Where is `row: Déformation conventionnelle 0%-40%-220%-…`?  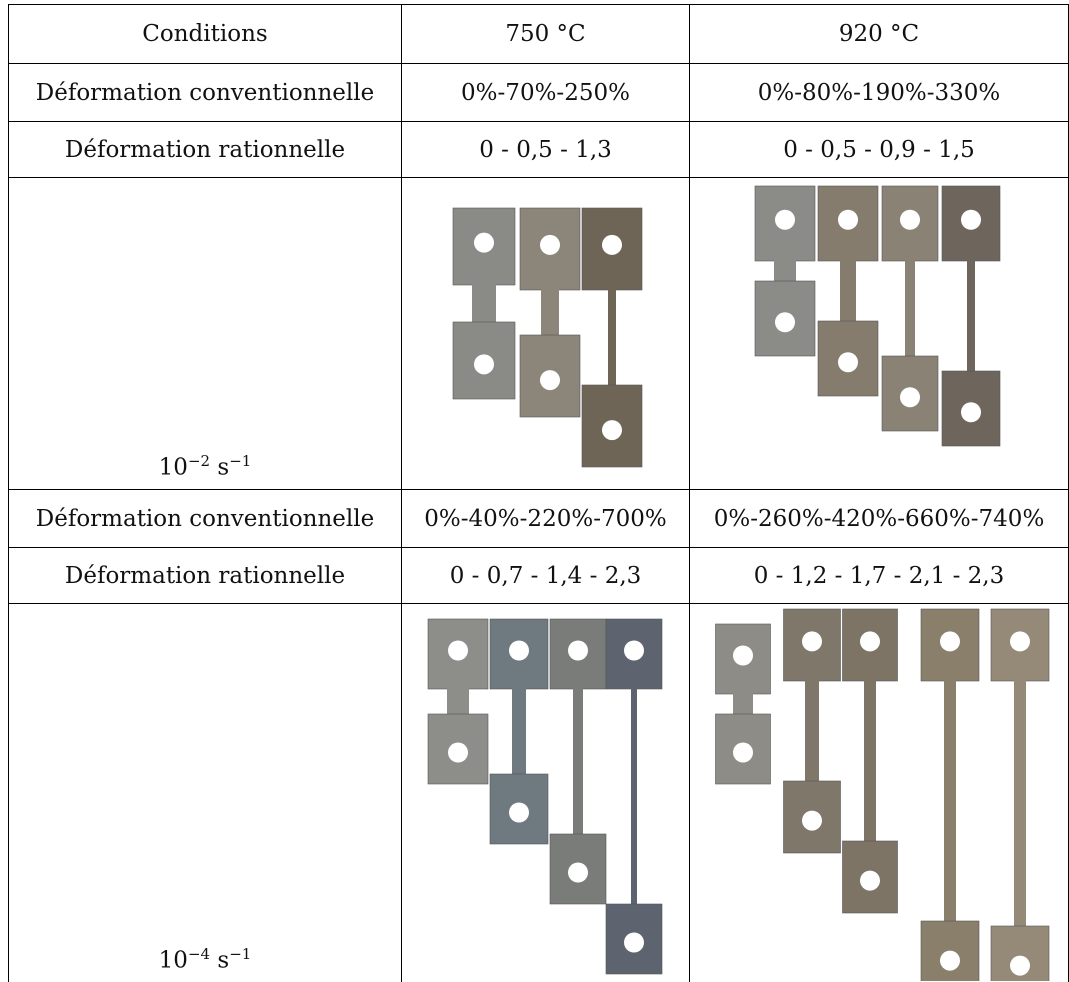 row: Déformation conventionnelle 0%-40%-220%-… is located at coordinates (538, 518).